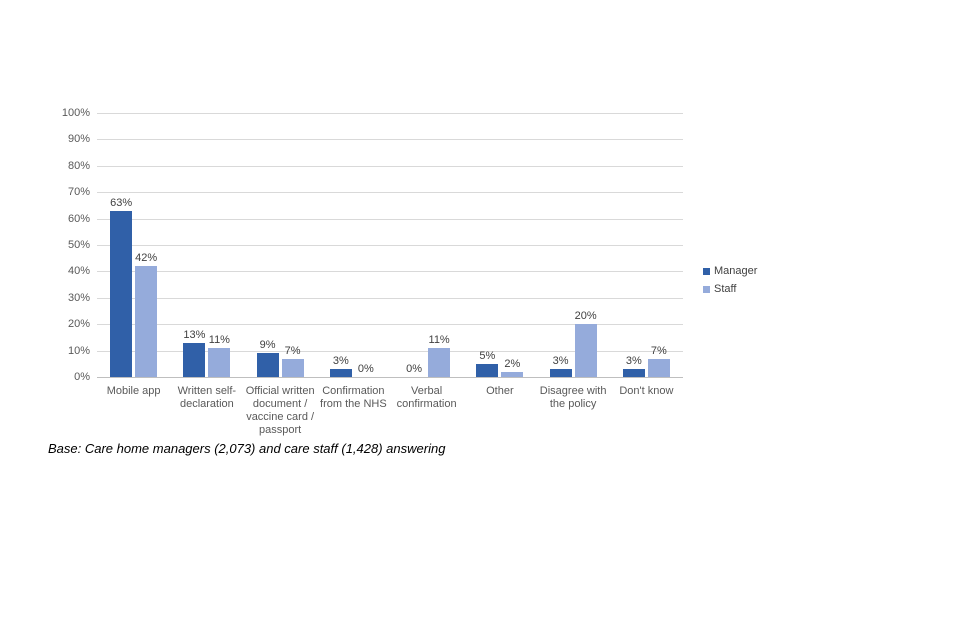  I want to click on x-axis-category-label: Verbal confirmation, so click(426, 397).